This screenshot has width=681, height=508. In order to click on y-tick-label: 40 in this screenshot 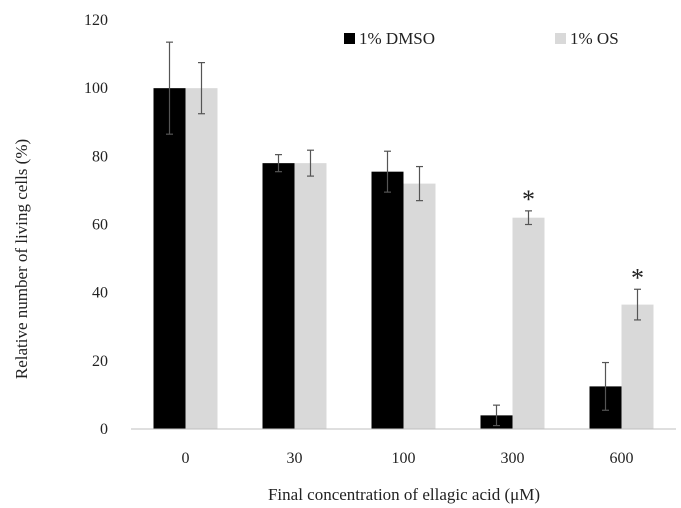, I will do `click(100, 293)`.